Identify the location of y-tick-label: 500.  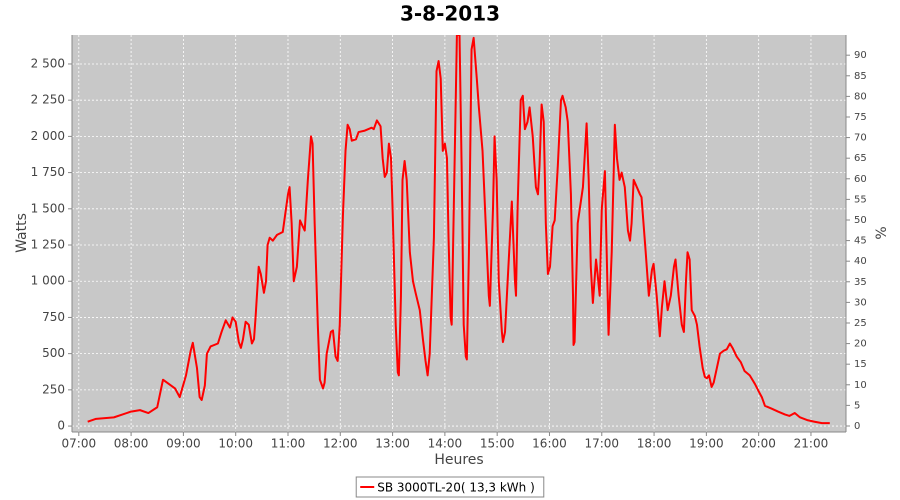
(53, 353).